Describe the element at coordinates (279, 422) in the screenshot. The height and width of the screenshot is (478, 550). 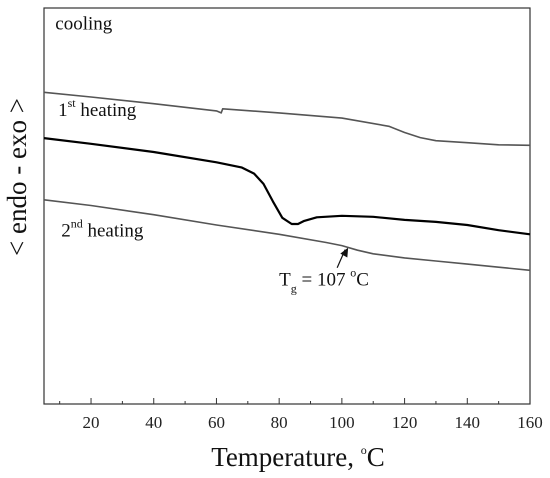
I see `x-tick-label: 80` at that location.